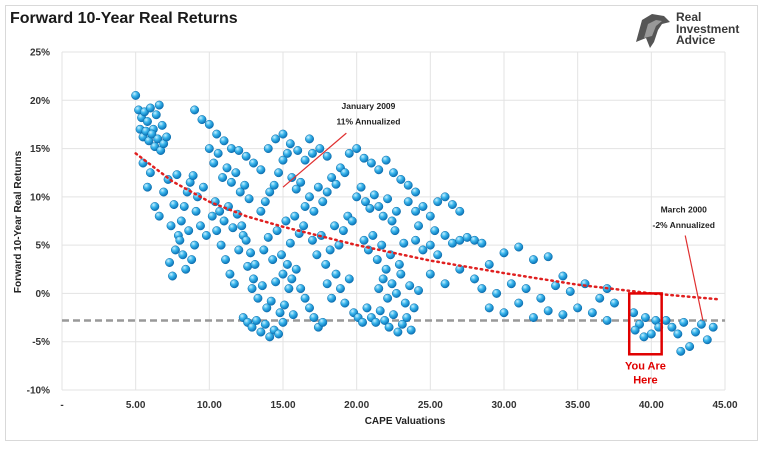 The image size is (766, 462). What do you see at coordinates (40, 149) in the screenshot?
I see `y-tick-label: 15%` at bounding box center [40, 149].